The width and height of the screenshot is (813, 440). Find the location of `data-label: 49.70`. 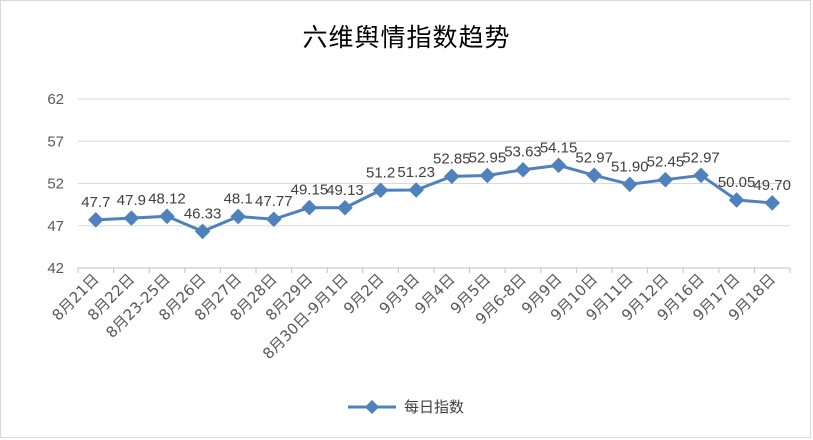

data-label: 49.70 is located at coordinates (772, 185).